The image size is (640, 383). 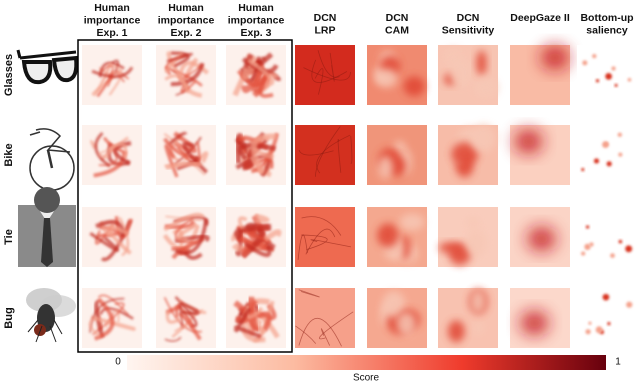 I want to click on column-header: LRP, so click(x=325, y=30).